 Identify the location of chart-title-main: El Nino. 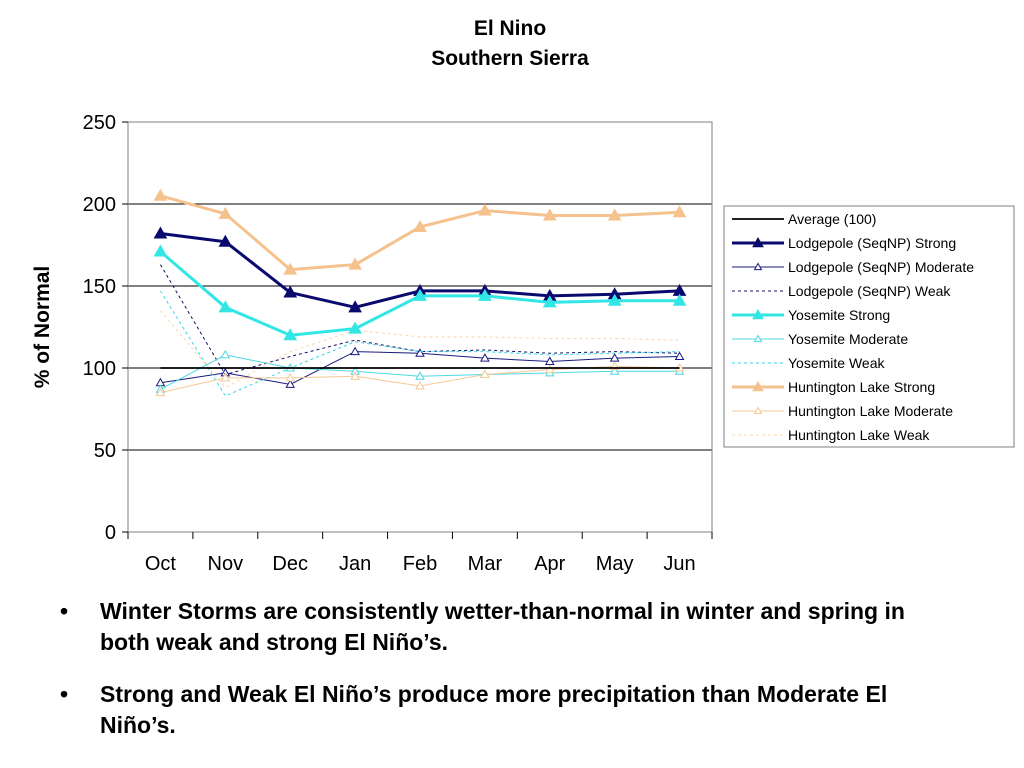
(510, 28).